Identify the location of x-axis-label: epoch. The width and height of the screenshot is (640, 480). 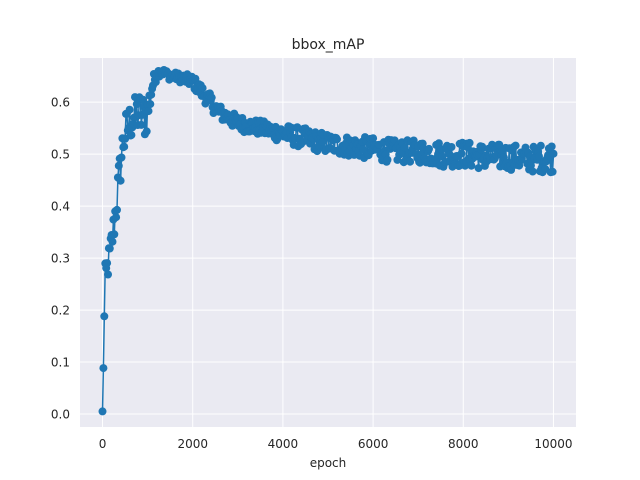
(328, 463).